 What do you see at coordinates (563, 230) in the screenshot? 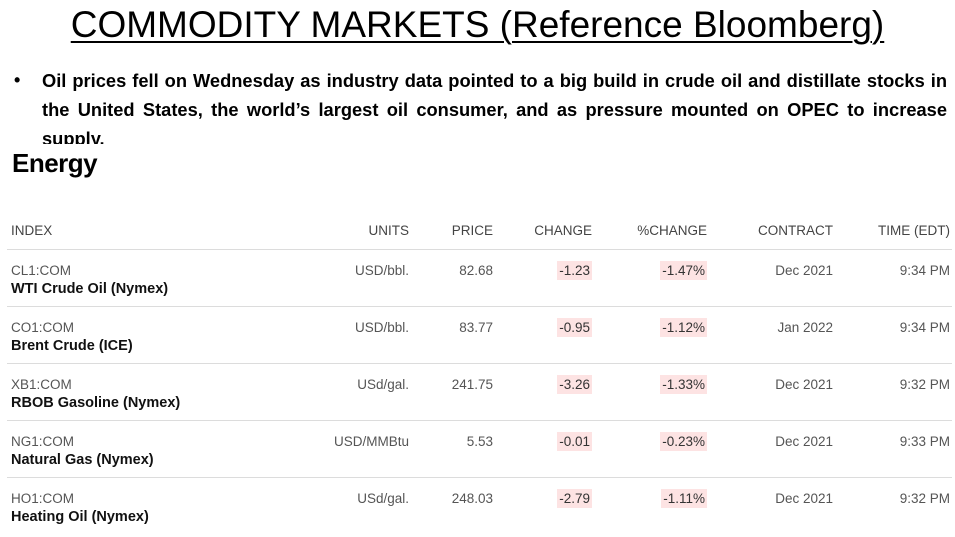
I see `header-change: CHANGE` at bounding box center [563, 230].